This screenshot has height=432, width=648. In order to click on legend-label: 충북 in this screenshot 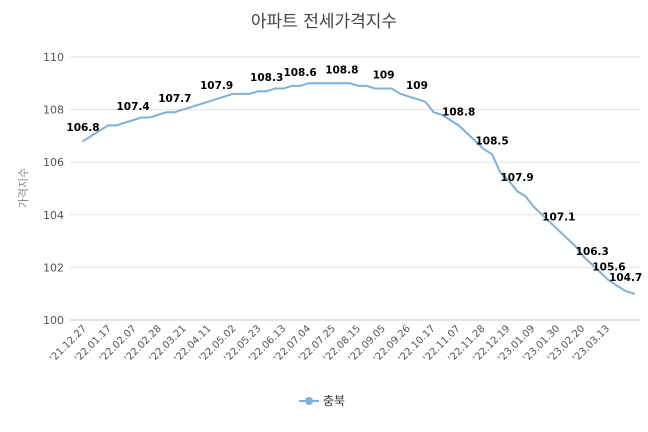, I will do `click(334, 401)`.